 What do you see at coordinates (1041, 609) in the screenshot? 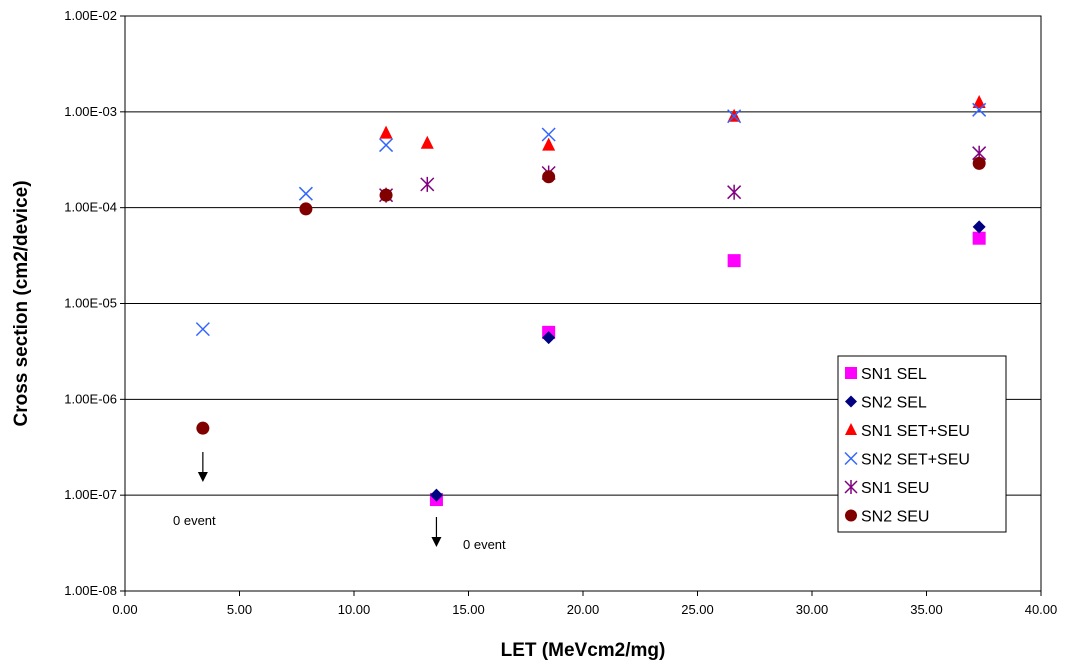
I see `x-tick-label: 40.00` at bounding box center [1041, 609].